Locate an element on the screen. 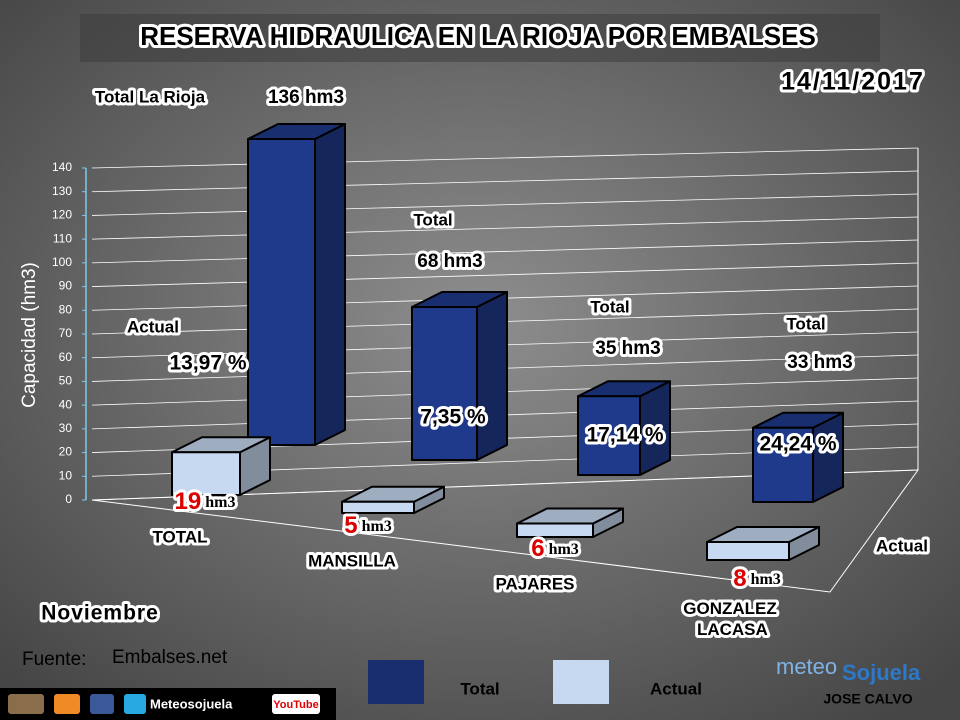  source: Embalses.net is located at coordinates (170, 657).